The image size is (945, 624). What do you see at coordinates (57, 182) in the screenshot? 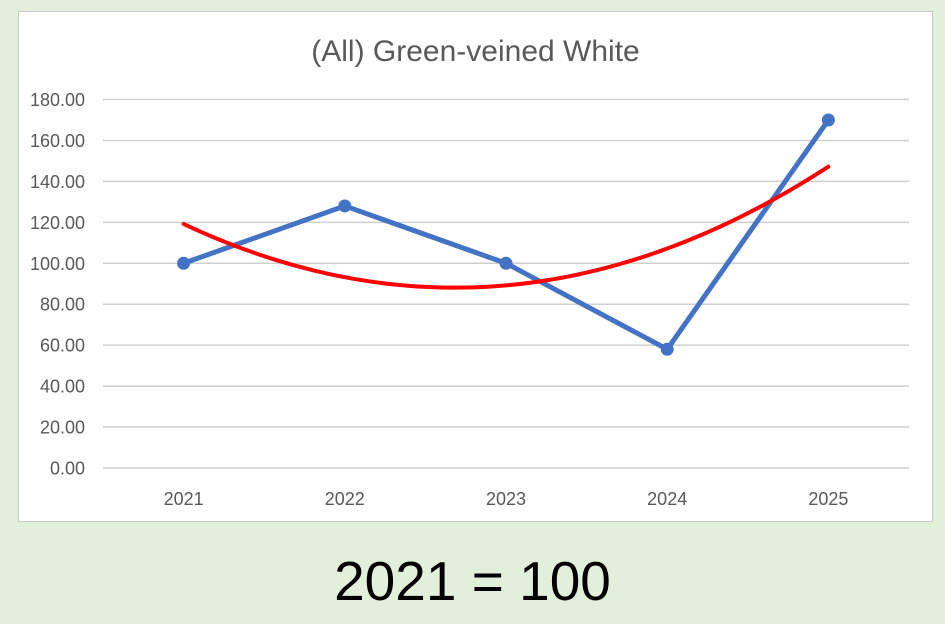
I see `y-tick-label: 140.00` at bounding box center [57, 182].